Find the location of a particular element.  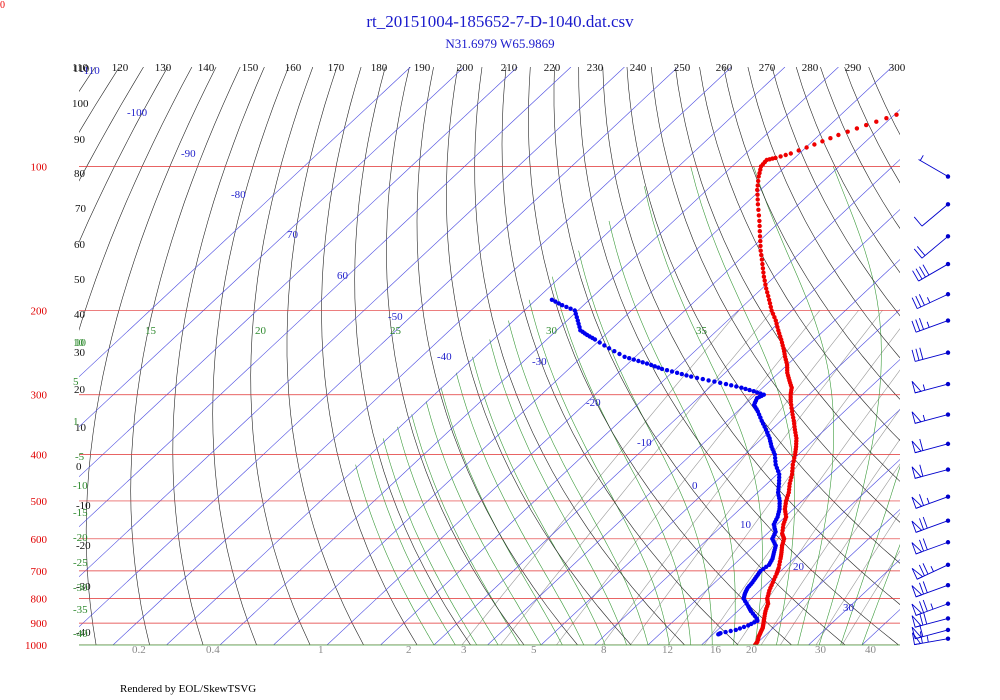

mixing-ratio-label: 16 is located at coordinates (716, 650).